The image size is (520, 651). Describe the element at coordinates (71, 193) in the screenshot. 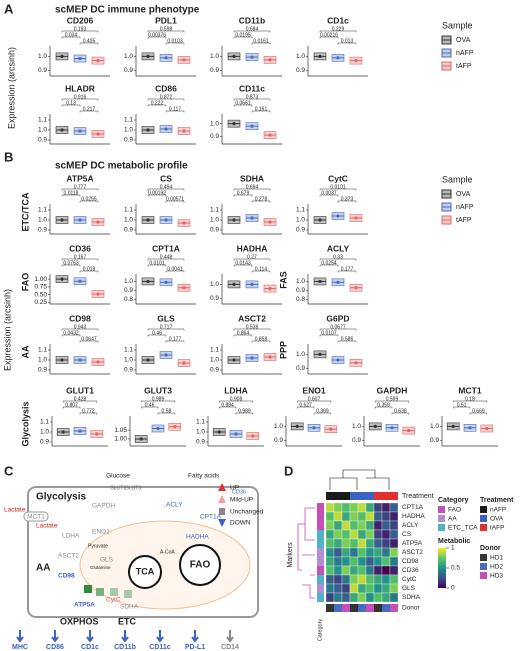

I see `p-value: 0.0118` at that location.